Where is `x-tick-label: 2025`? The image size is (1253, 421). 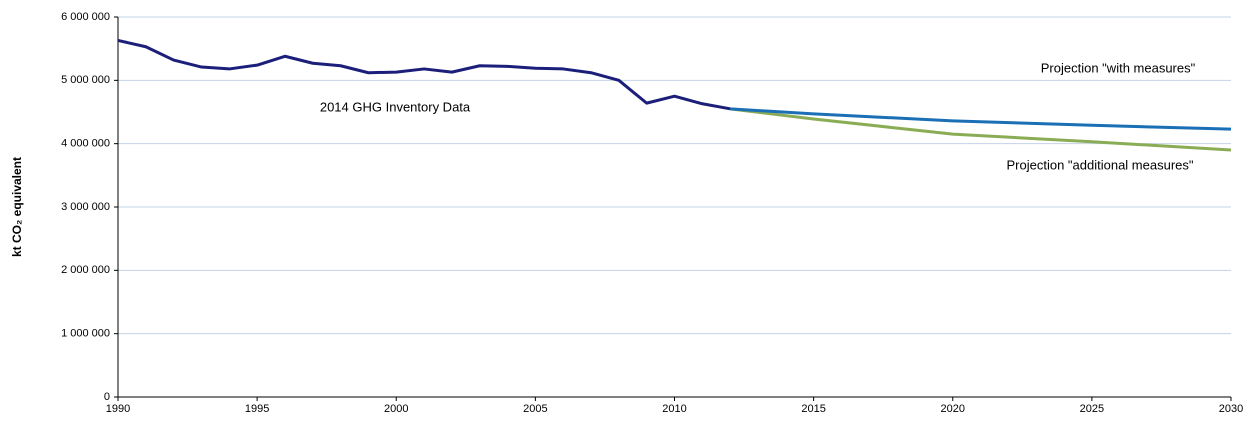 x-tick-label: 2025 is located at coordinates (1092, 409).